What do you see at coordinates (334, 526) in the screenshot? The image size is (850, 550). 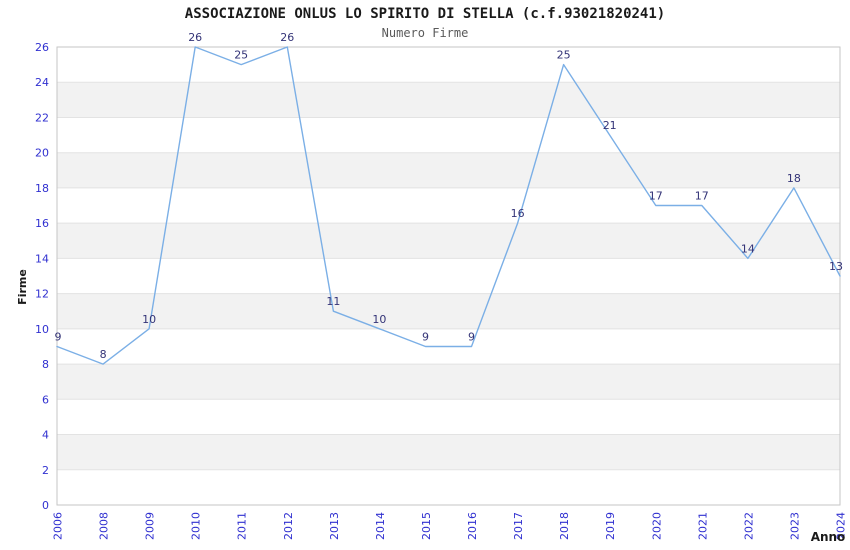 I see `x-tick-label: 2013` at bounding box center [334, 526].